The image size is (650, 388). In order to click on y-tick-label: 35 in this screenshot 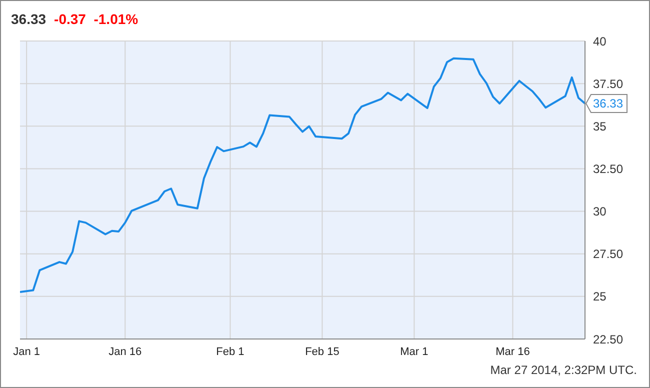, I will do `click(600, 126)`.